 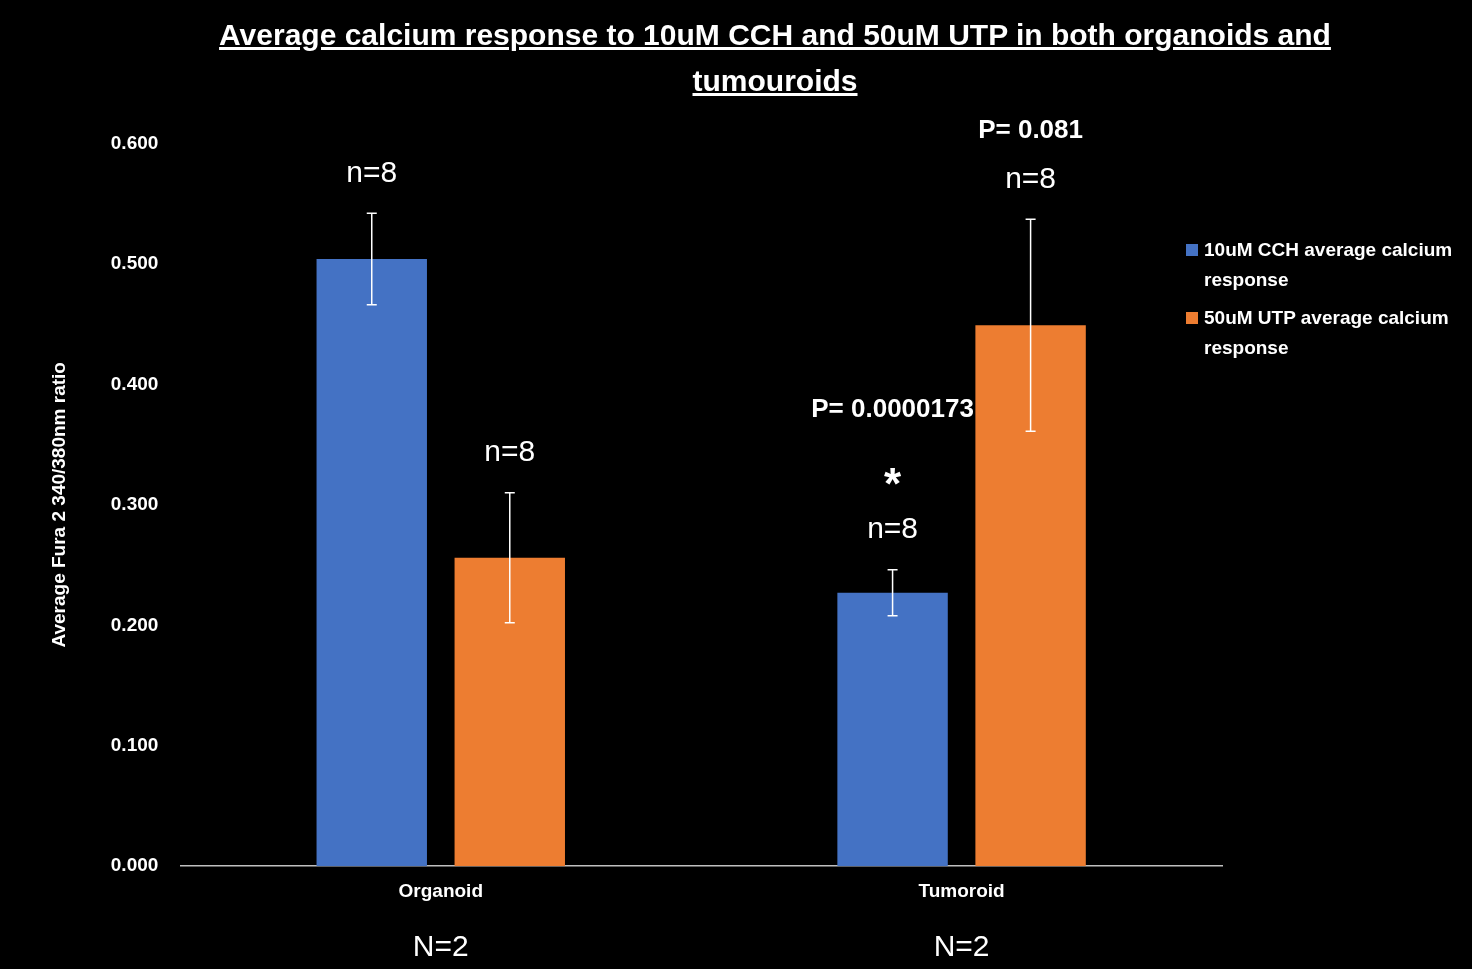 I want to click on y-tick-label: 0.600, so click(x=134, y=142).